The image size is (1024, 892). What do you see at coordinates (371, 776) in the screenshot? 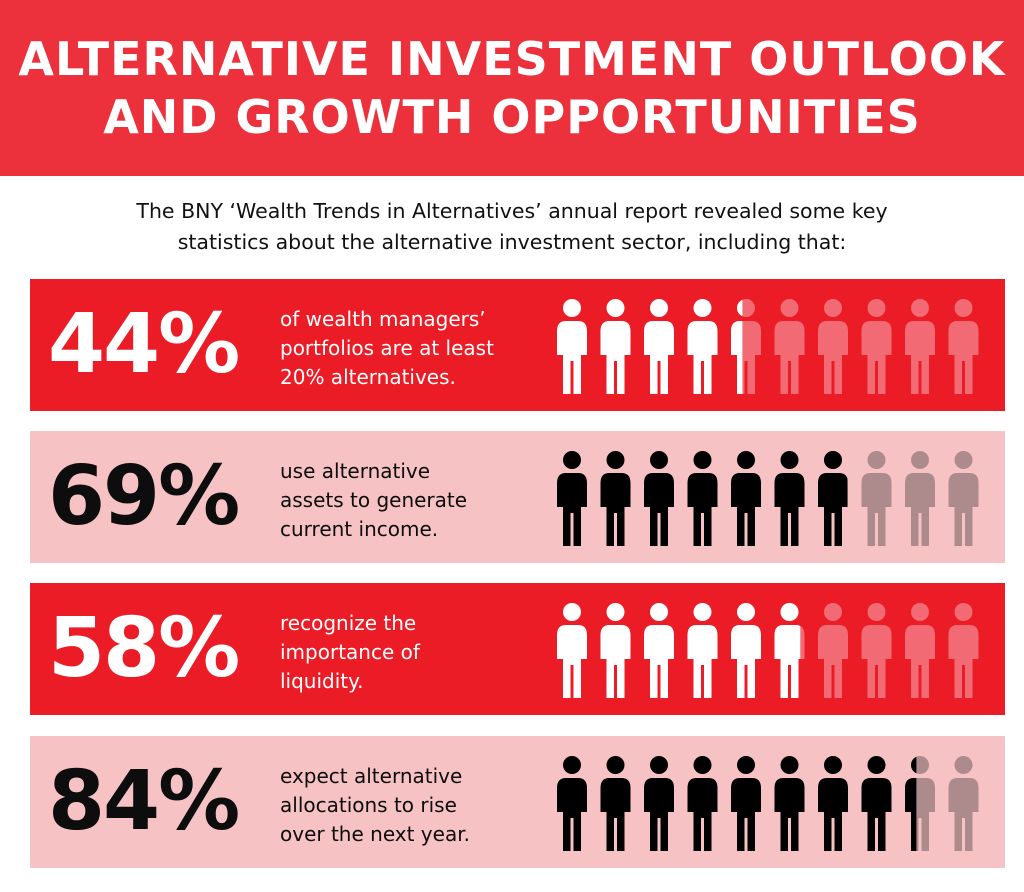
I see `stat-description-line: expect alternative` at bounding box center [371, 776].